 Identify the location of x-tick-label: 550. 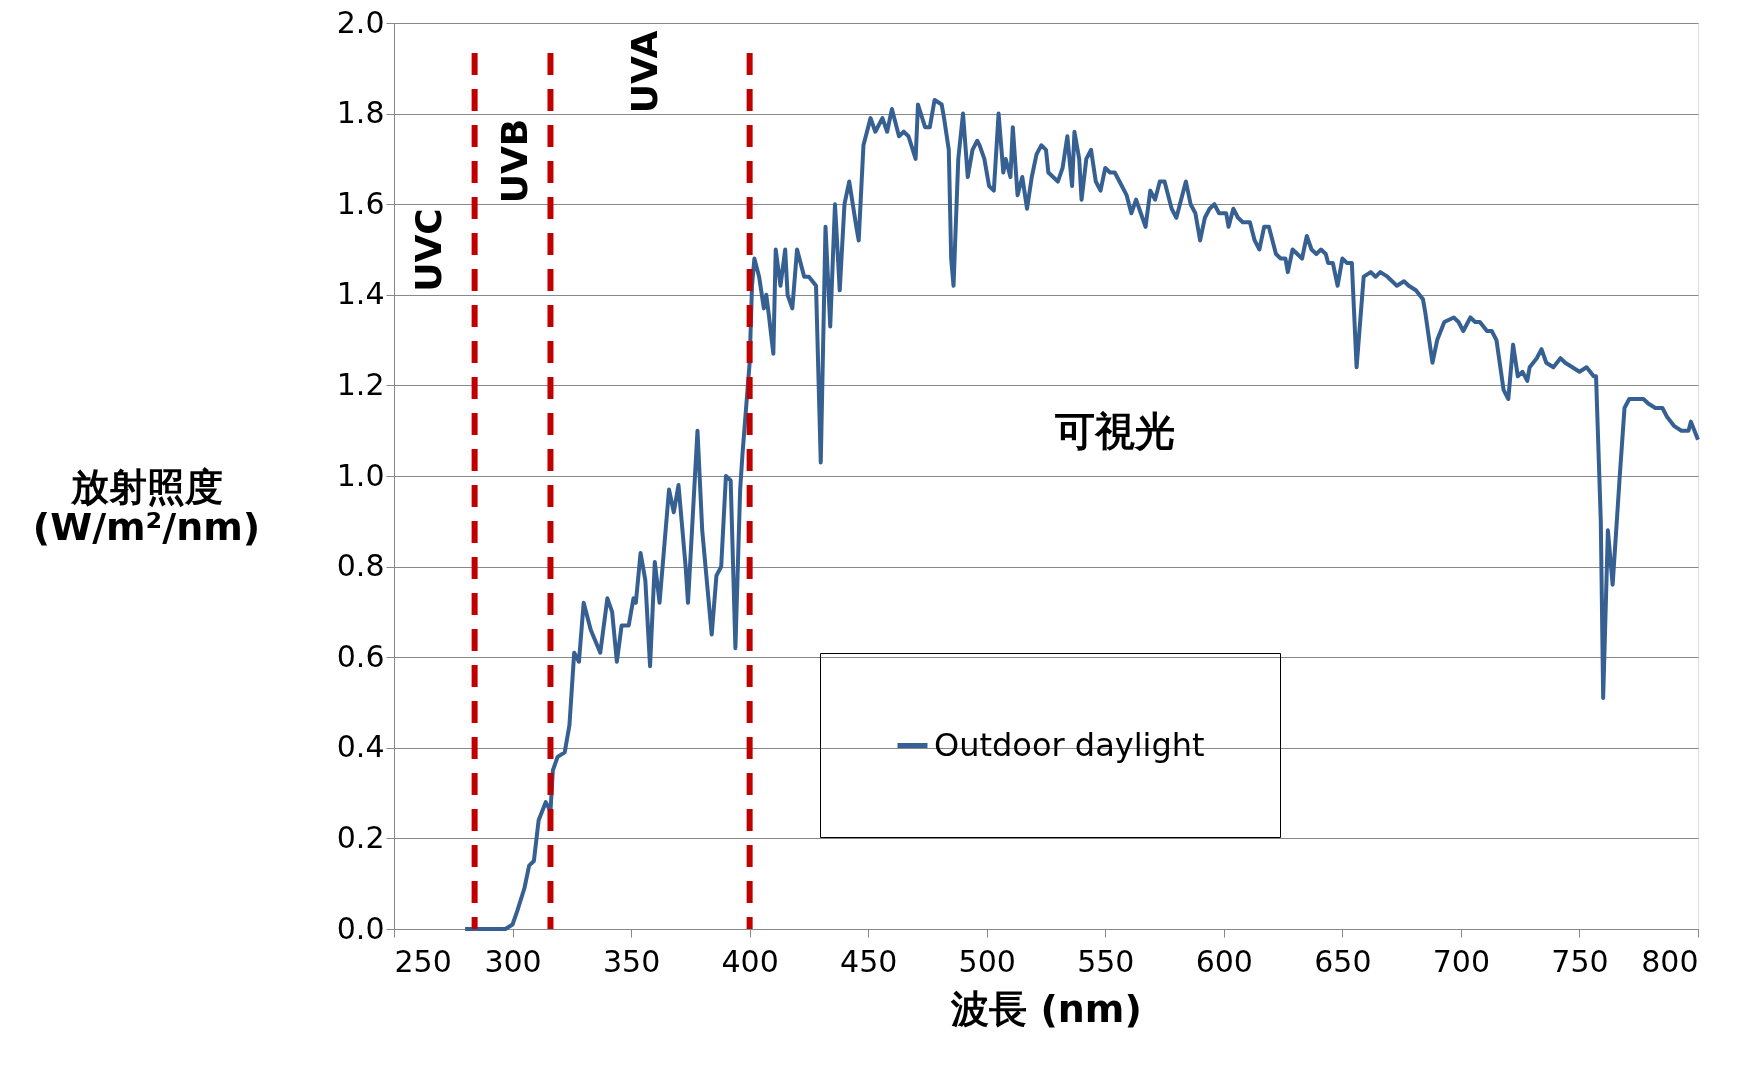
(1106, 961).